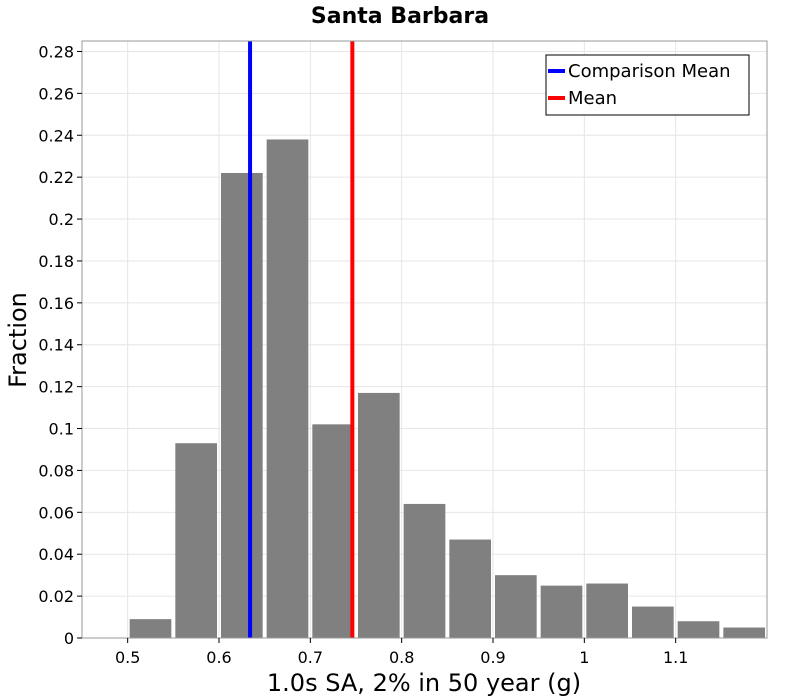 Image resolution: width=800 pixels, height=700 pixels. I want to click on y-tick-label: 0.06, so click(56, 512).